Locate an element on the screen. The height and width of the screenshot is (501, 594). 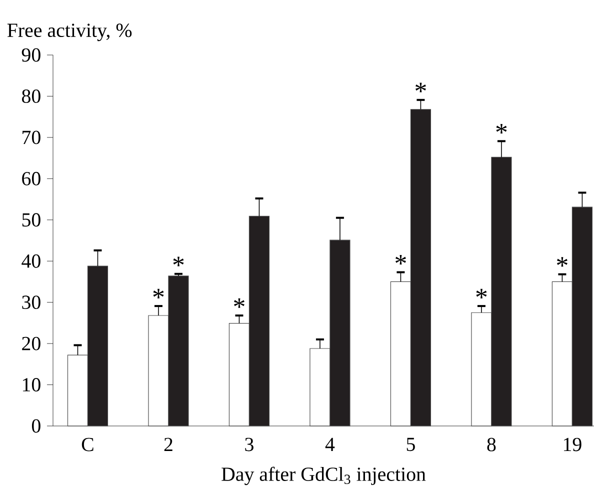
x-tick-label: 4 is located at coordinates (330, 444).